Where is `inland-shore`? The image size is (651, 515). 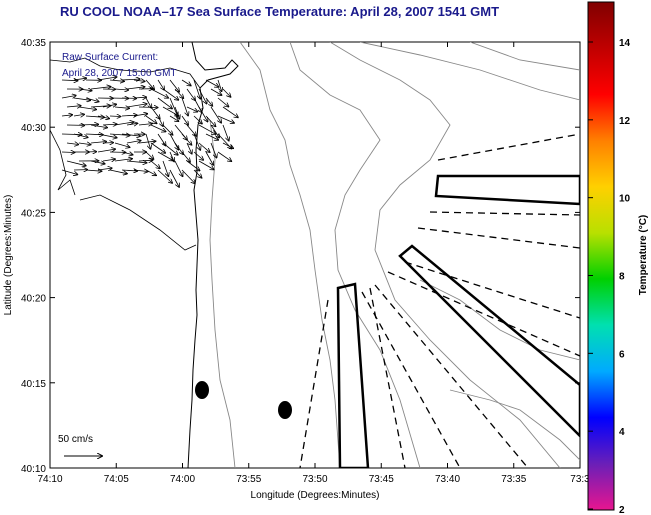 inland-shore is located at coordinates (125, 154).